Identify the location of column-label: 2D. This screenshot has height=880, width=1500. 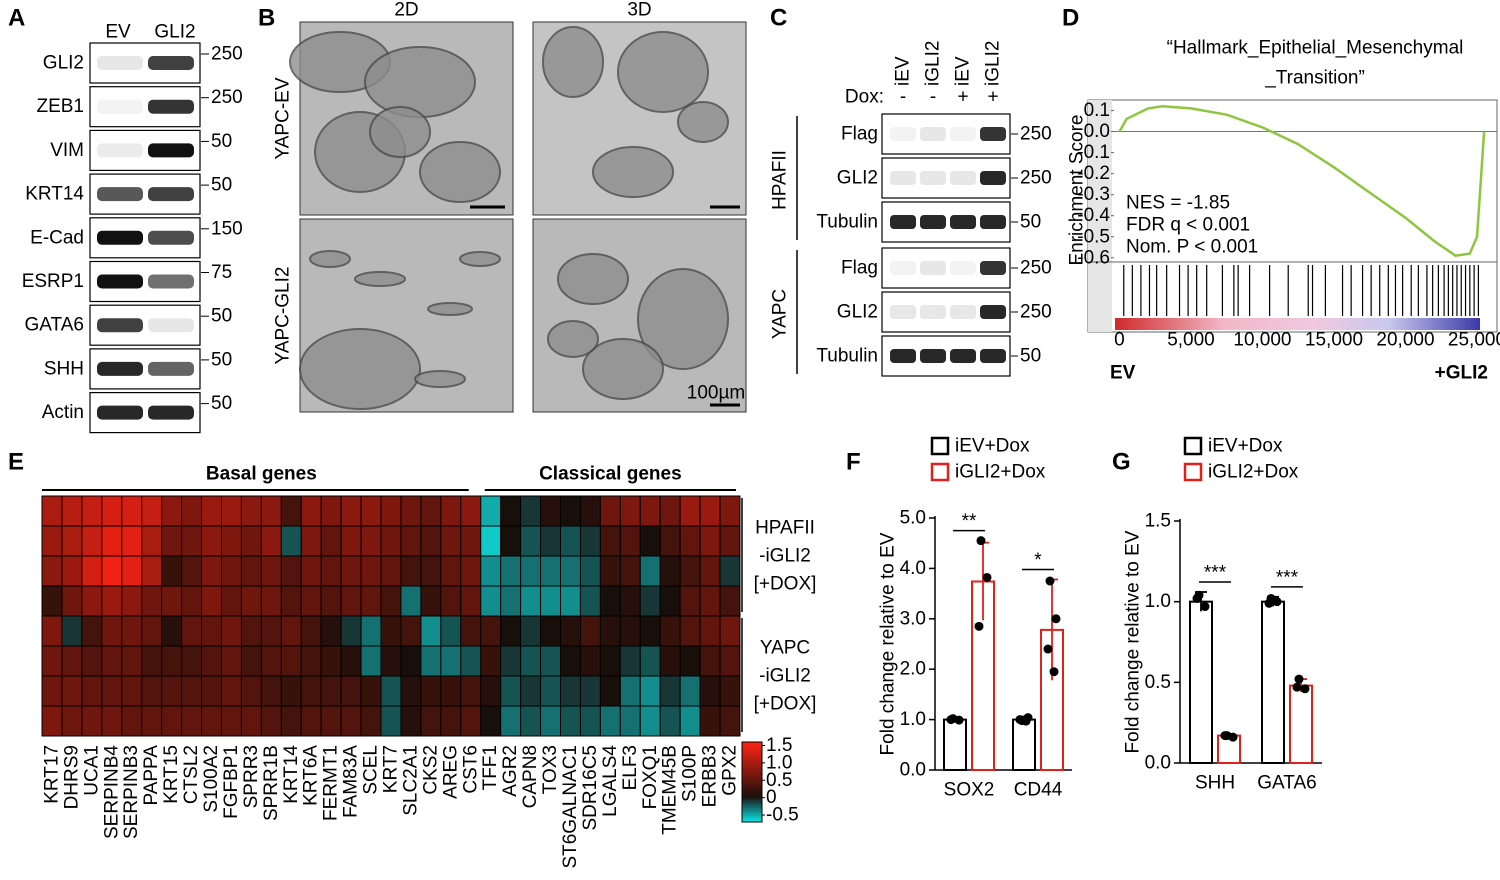
(406, 10).